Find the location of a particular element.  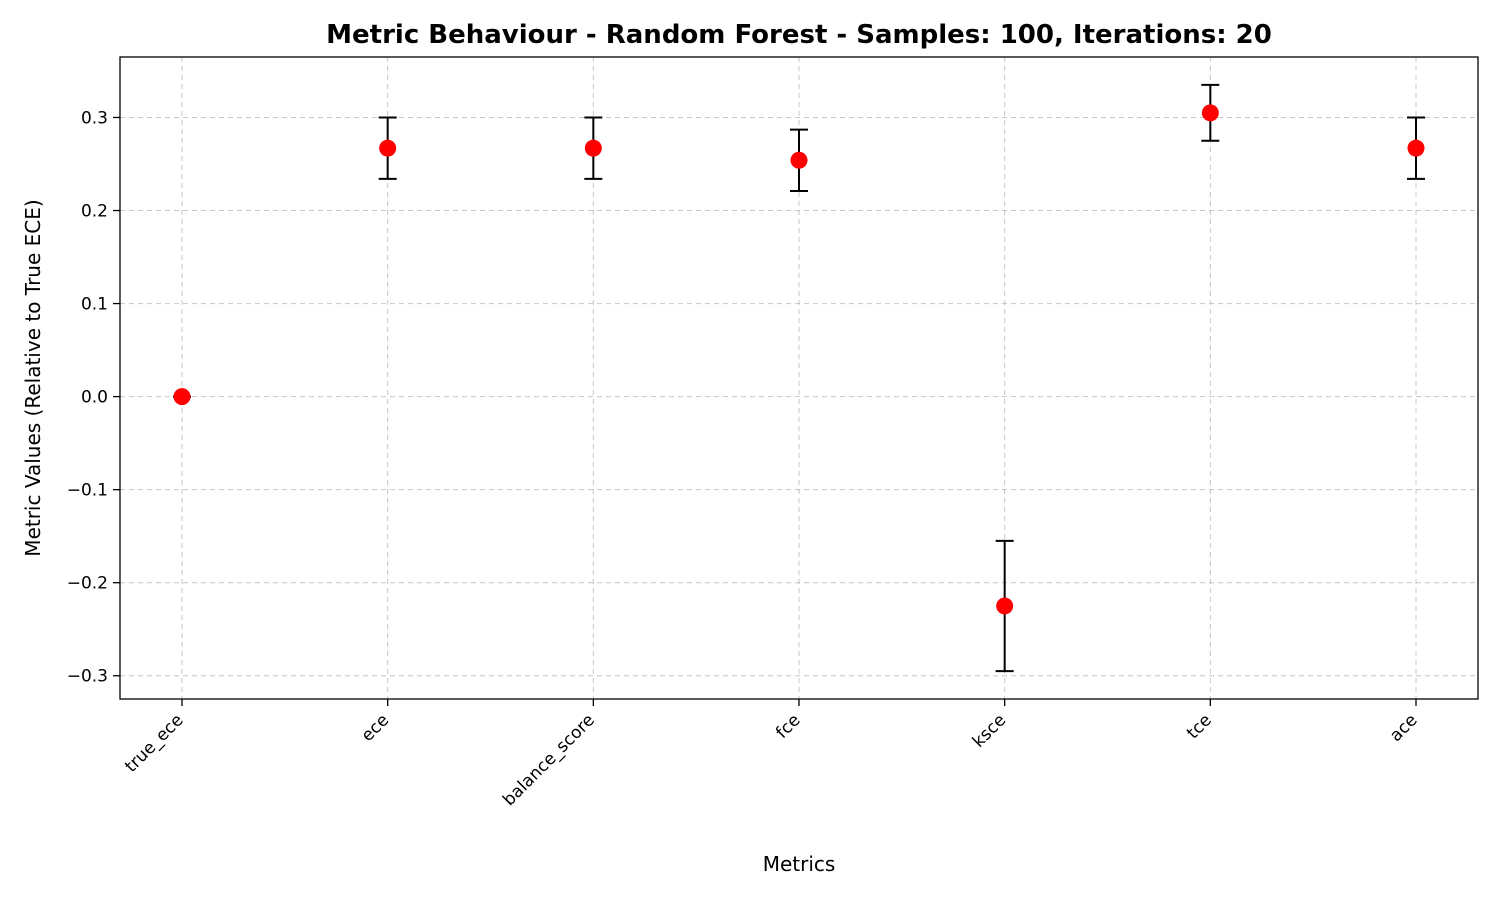

x-tick-label: tce is located at coordinates (1199, 726).